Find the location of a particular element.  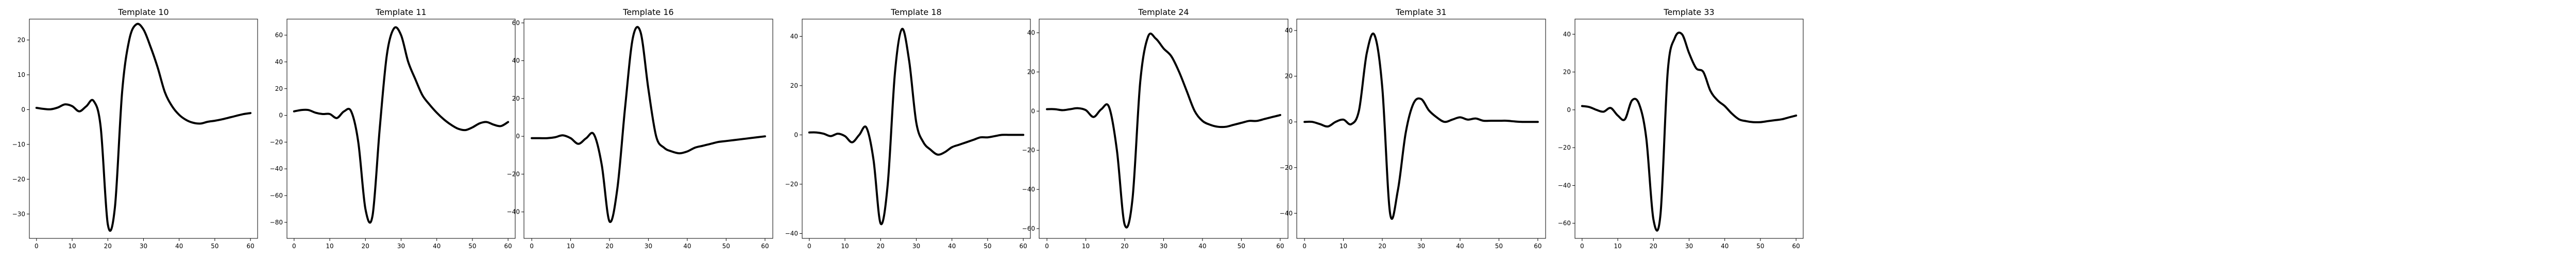

chart-panel: Template 31 0 10 20 30 40 50 60 −40 −20 0 20 40 is located at coordinates (1413, 128).